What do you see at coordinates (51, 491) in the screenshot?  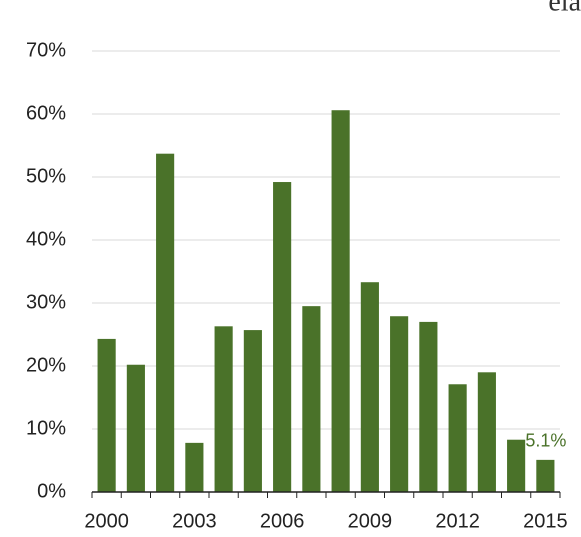 I see `y-tick-label: 0%` at bounding box center [51, 491].